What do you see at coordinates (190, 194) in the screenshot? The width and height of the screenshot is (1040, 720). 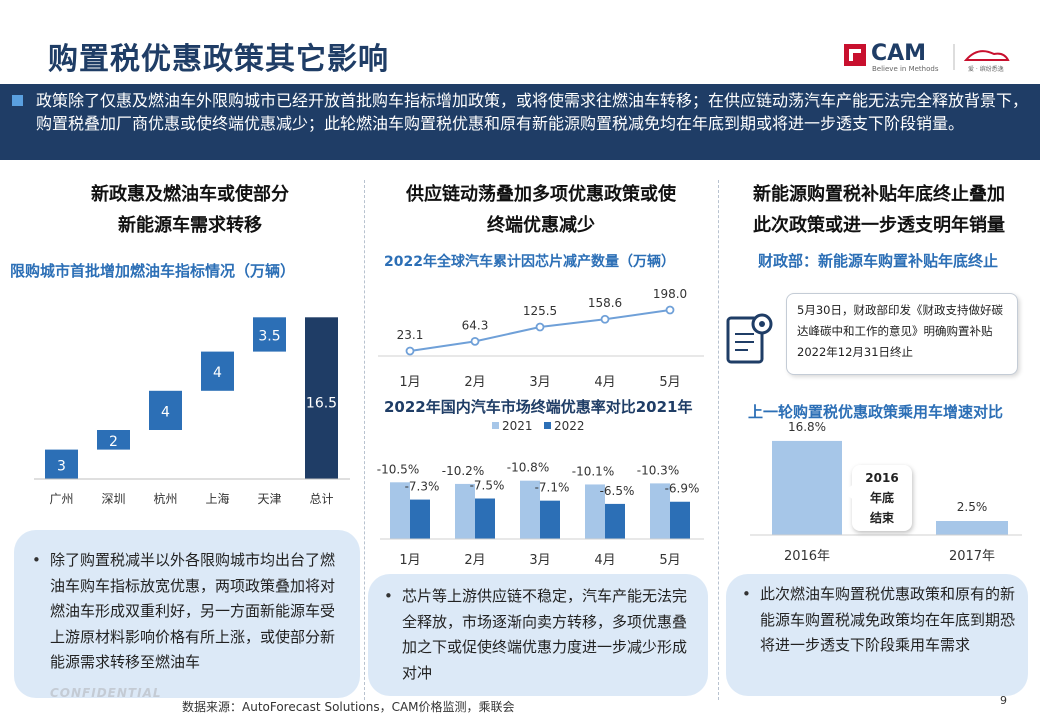 I see `column1-heading-line1: 新政惠及燃油车或使部分` at bounding box center [190, 194].